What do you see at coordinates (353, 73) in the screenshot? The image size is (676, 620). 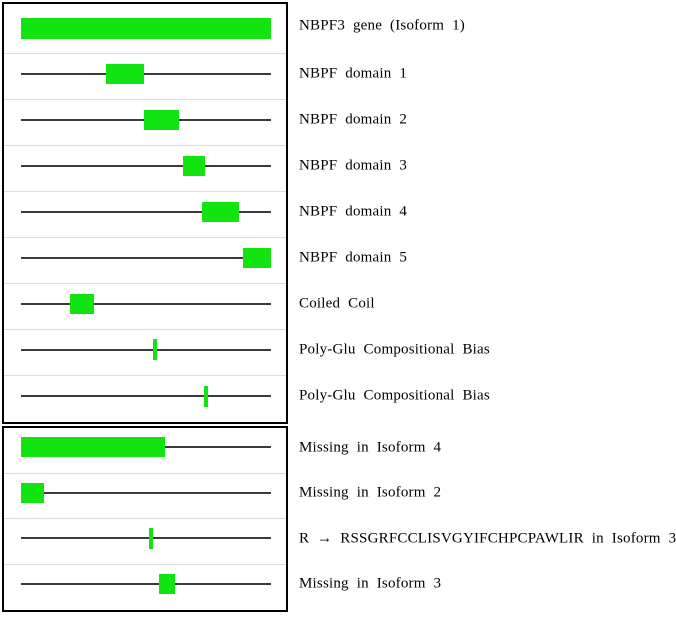 I see `feature-label: NBPF domain 1` at bounding box center [353, 73].